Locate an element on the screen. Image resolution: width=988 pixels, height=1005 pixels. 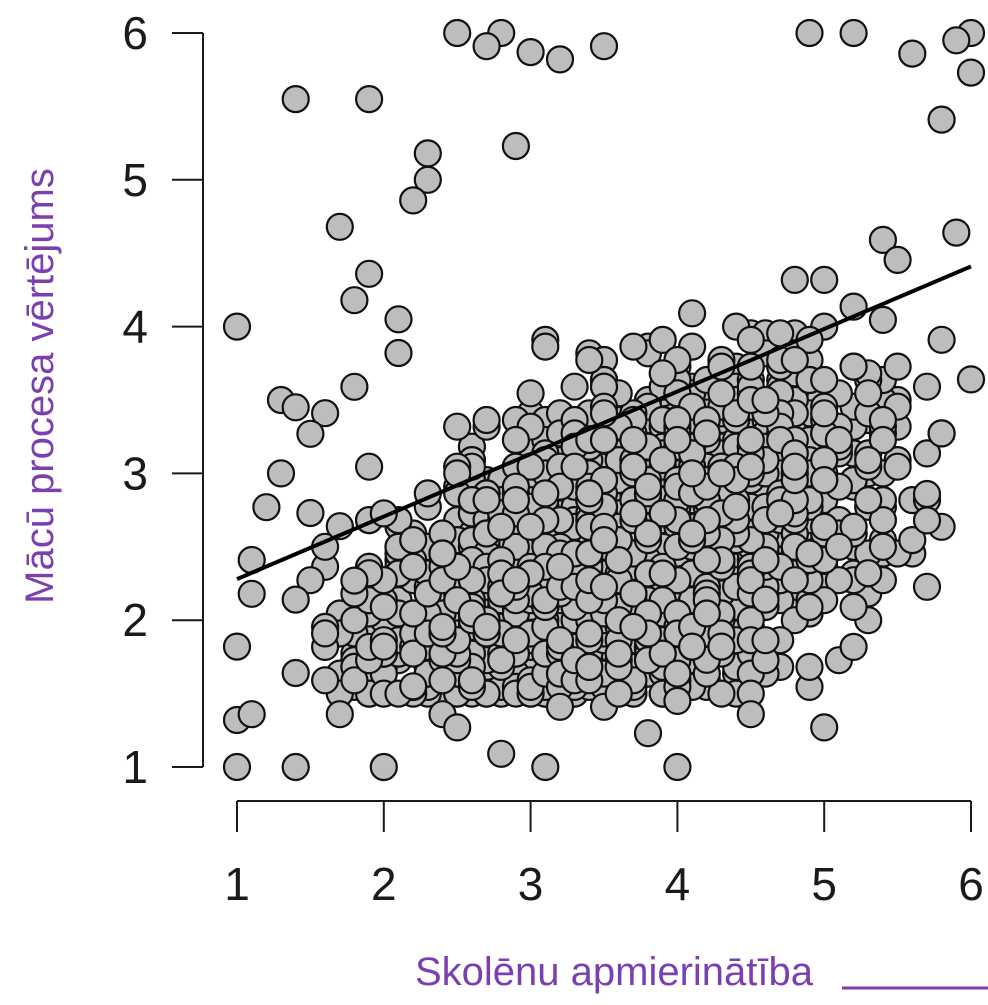
y-tick-label: 1 is located at coordinates (135, 767).